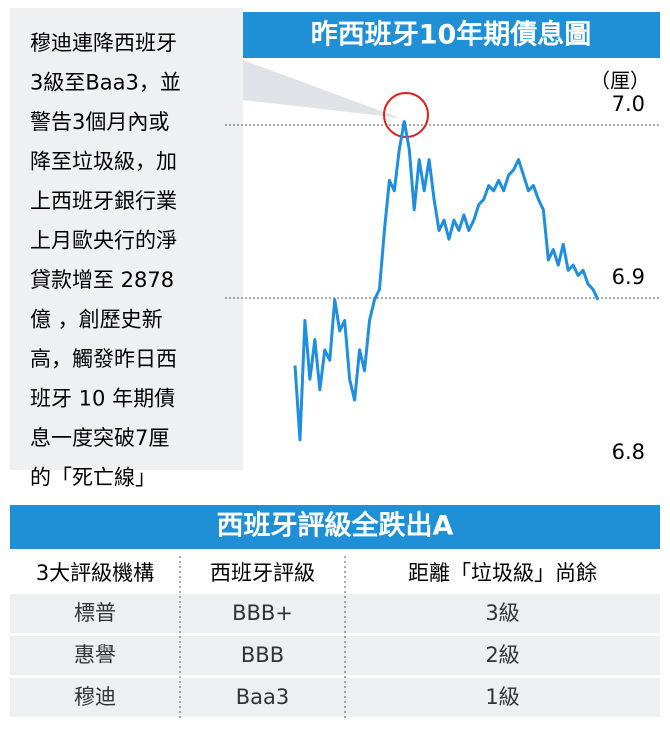  What do you see at coordinates (502, 697) in the screenshot?
I see `table-cell: 1級` at bounding box center [502, 697].